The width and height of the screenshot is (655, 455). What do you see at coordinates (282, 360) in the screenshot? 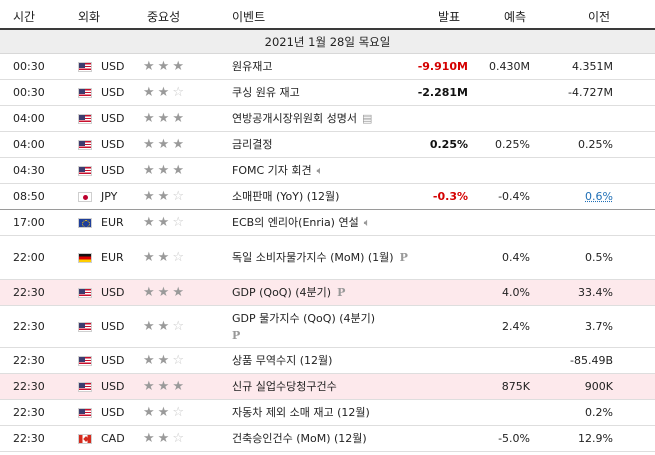
I see `event-link: 상품 무역수지 (12월)` at bounding box center [282, 360].